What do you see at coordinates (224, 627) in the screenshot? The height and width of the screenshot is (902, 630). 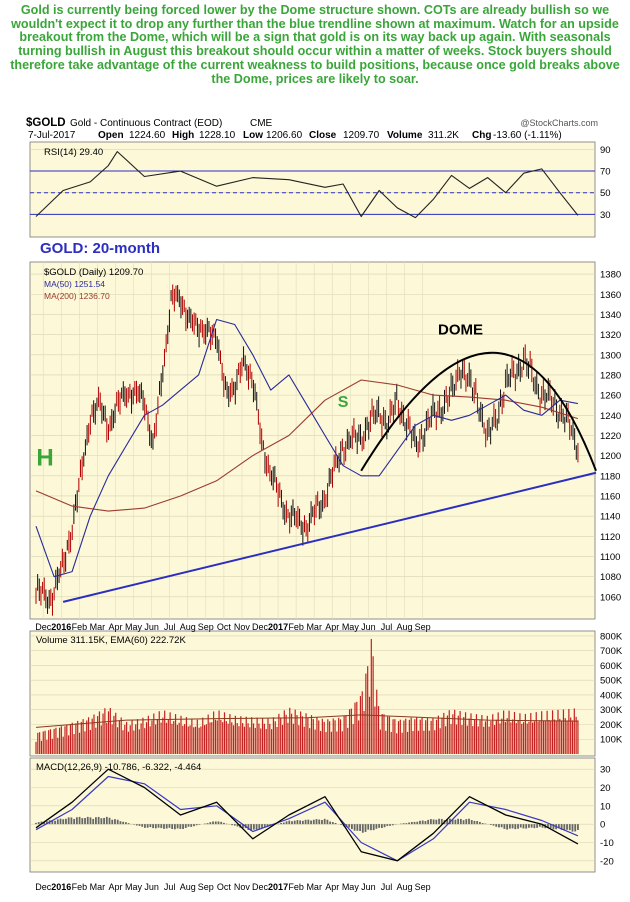 I see `price-x-tick-label: Oct` at bounding box center [224, 627].